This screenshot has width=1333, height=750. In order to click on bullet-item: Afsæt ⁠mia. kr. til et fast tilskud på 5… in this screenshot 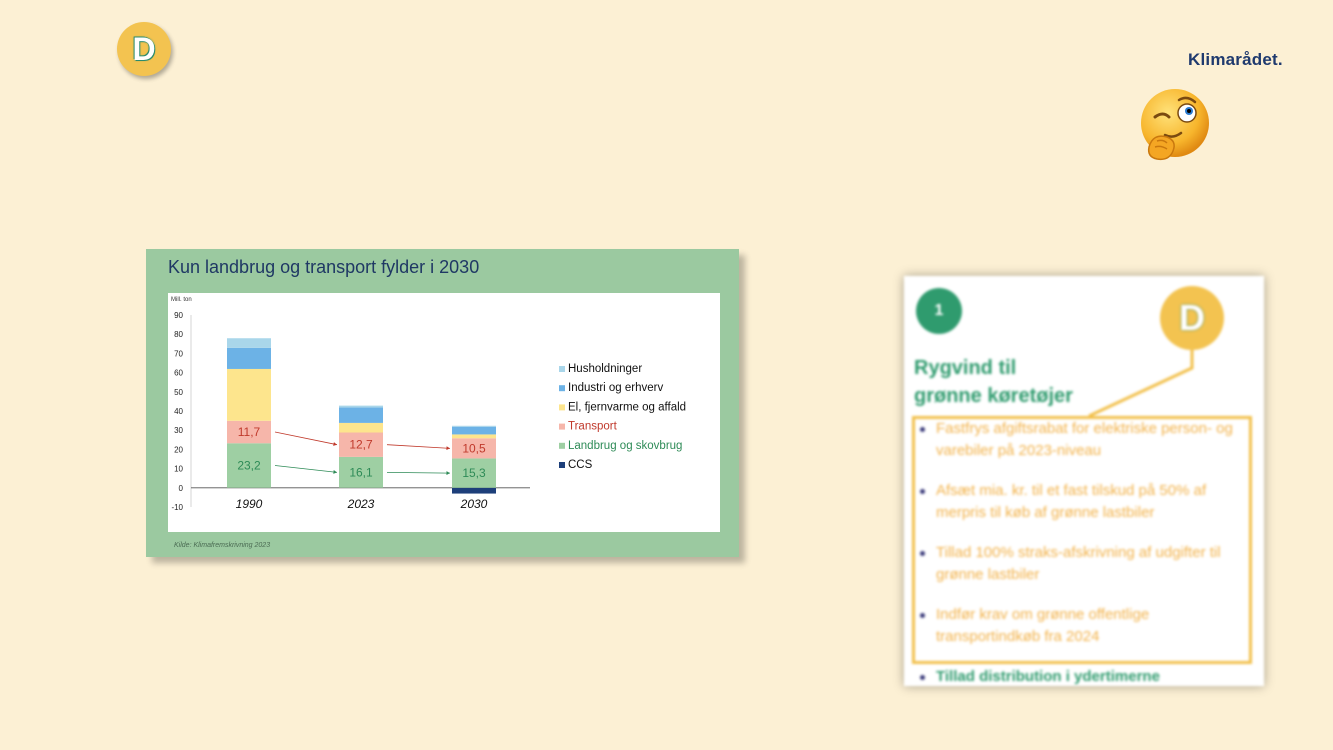, I will do `click(1083, 502)`.